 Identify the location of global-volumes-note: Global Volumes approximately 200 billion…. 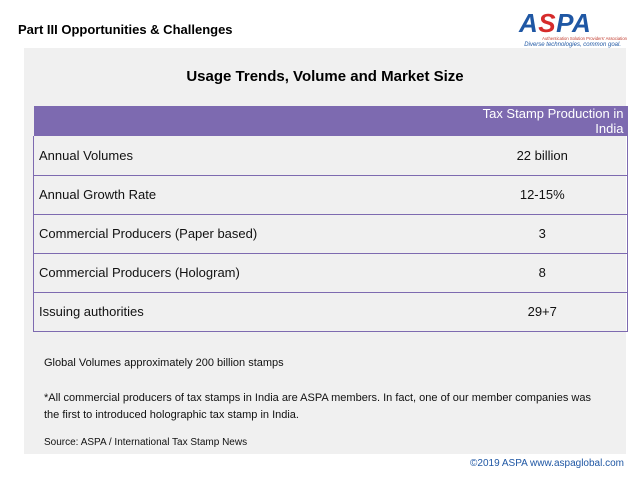
(164, 363).